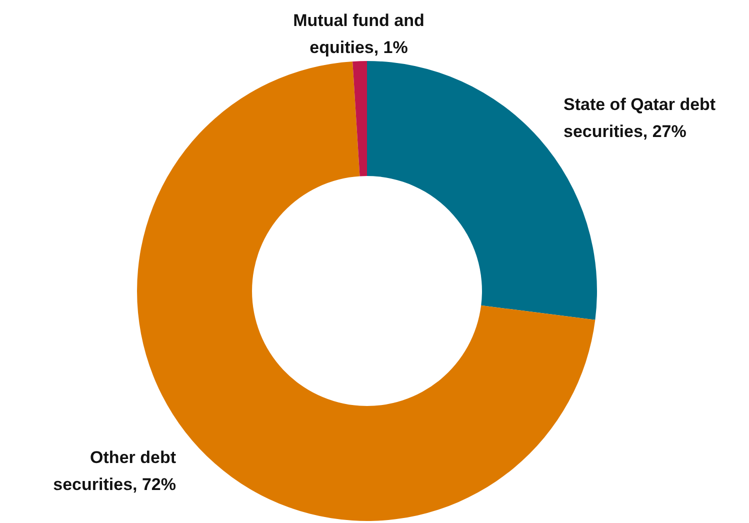 The width and height of the screenshot is (749, 523). Describe the element at coordinates (640, 118) in the screenshot. I see `slice-label: State of Qatar debt securities, 27%` at that location.